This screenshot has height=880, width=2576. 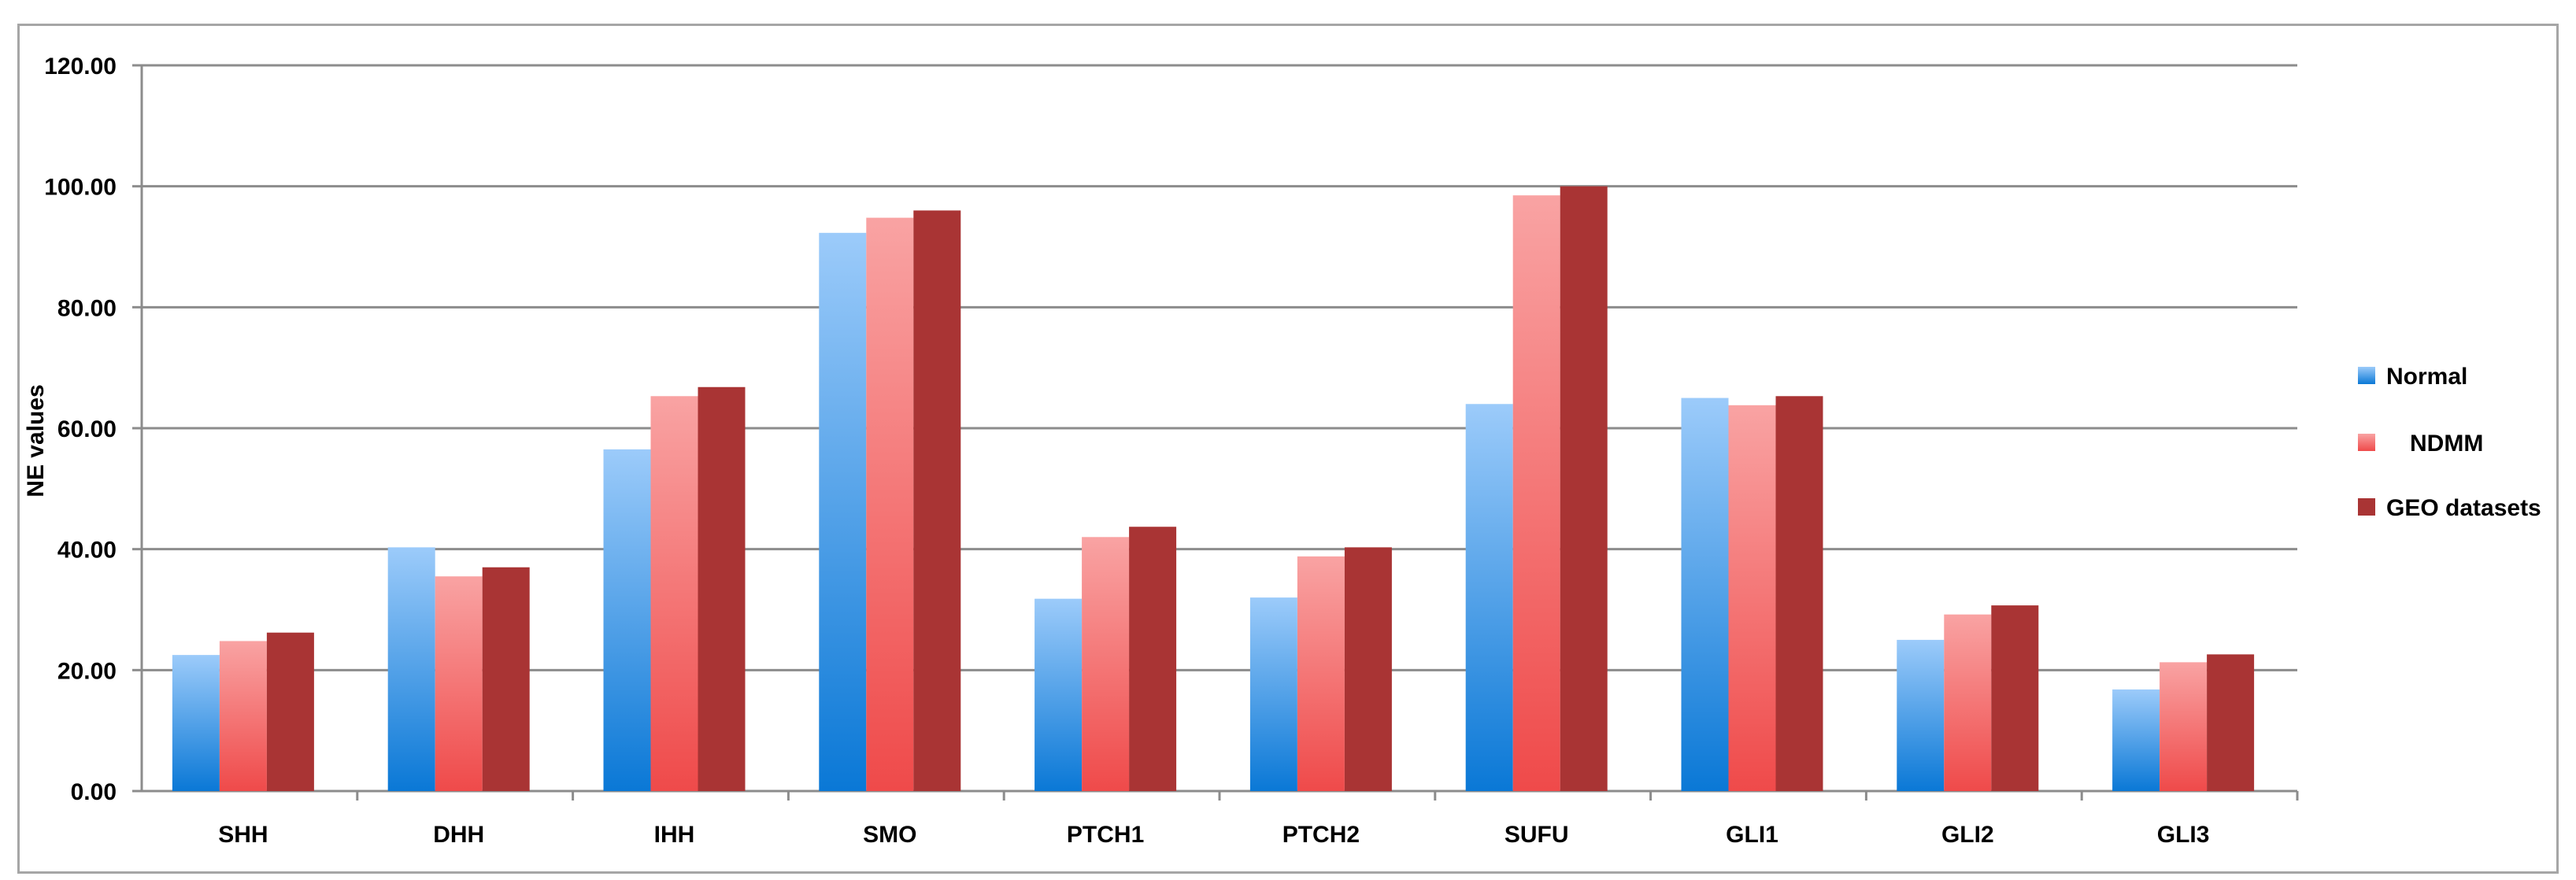 I want to click on bar-normal-shh, so click(x=196, y=723).